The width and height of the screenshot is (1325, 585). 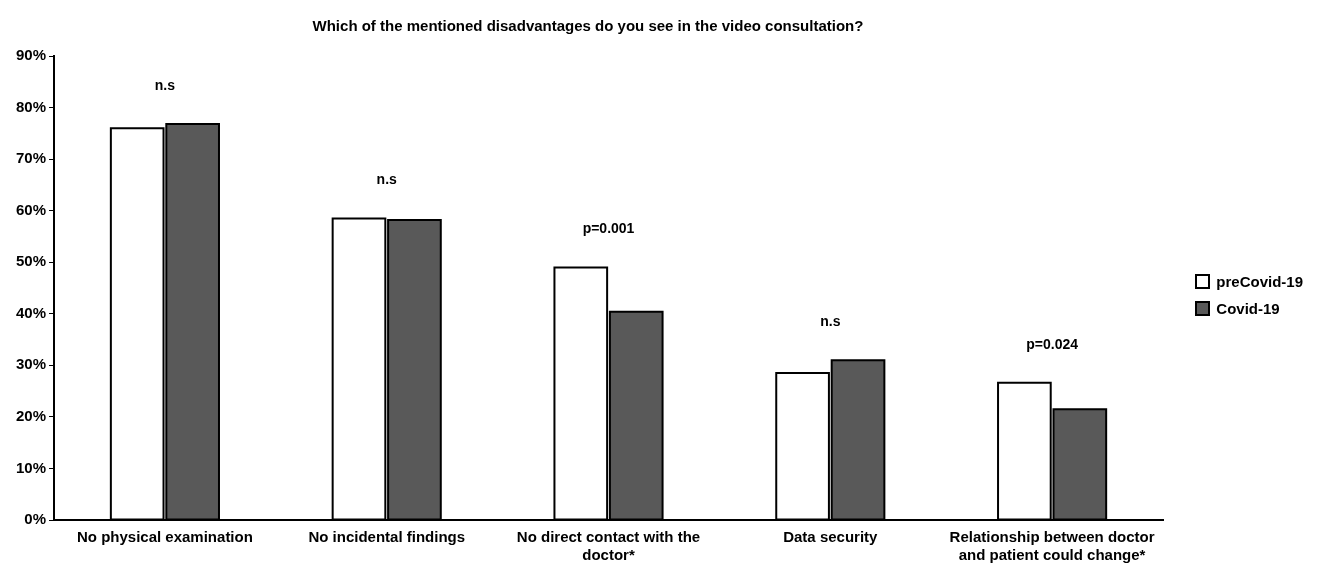 I want to click on x-tick-label: Data security, so click(x=831, y=537).